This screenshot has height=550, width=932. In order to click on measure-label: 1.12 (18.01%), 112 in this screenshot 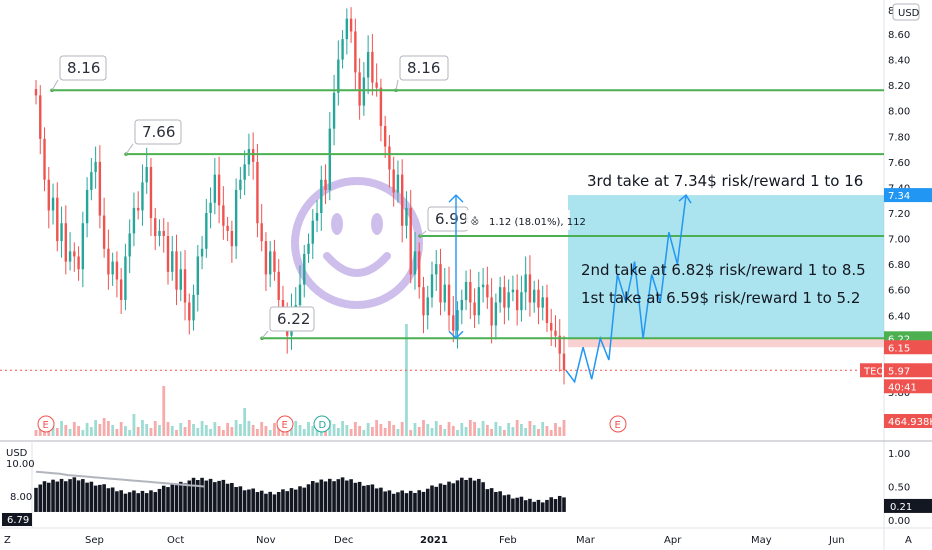, I will do `click(537, 222)`.